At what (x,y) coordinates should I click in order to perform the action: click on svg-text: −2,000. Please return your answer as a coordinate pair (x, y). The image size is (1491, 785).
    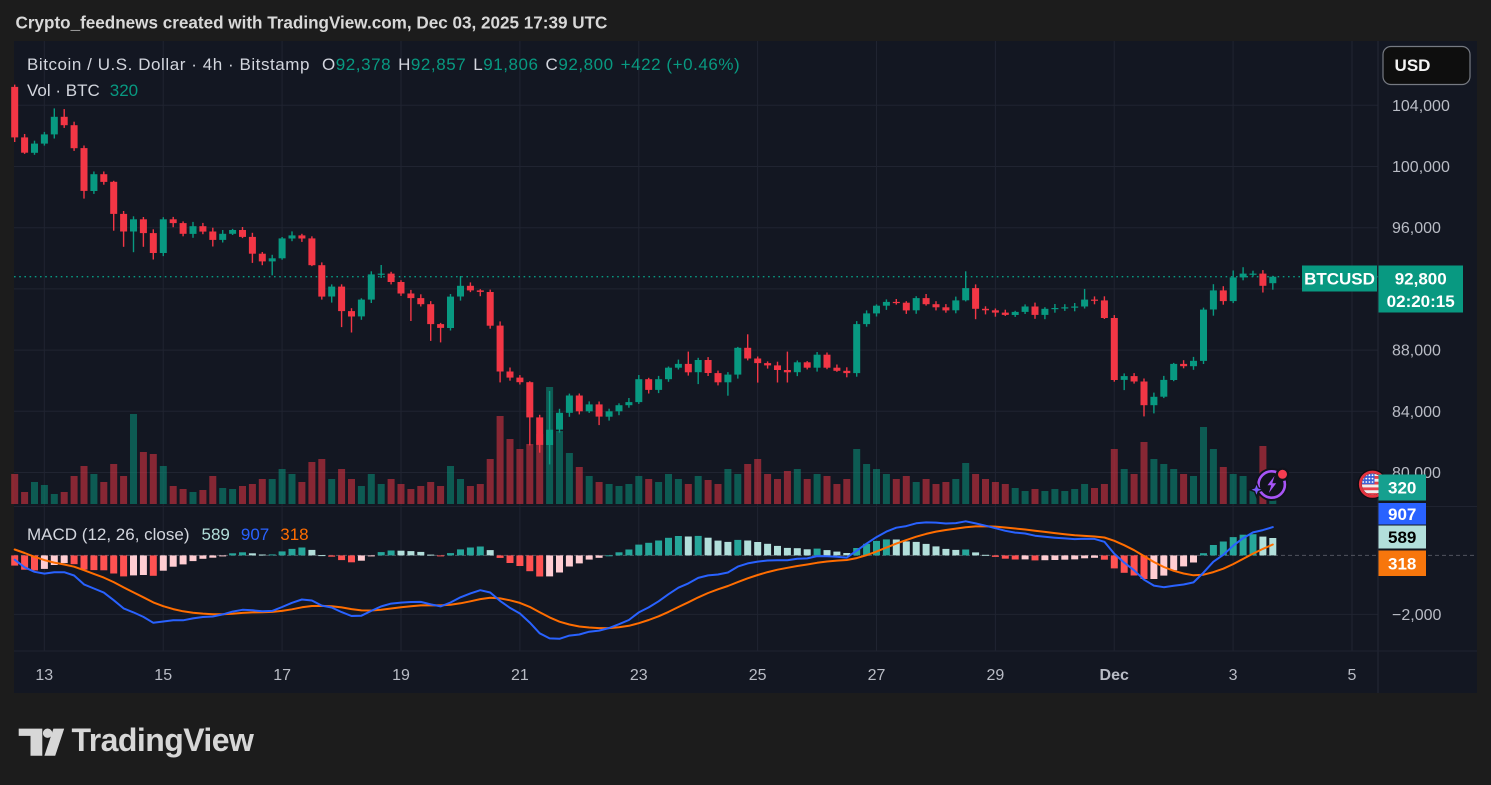
    Looking at the image, I should click on (1416, 615).